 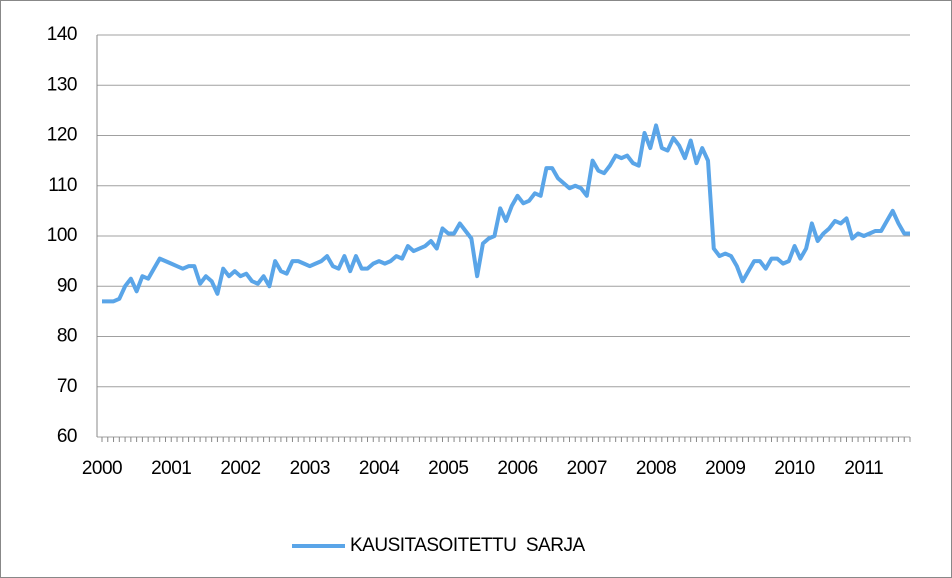 I want to click on x-tick-label: 2002, so click(x=240, y=468).